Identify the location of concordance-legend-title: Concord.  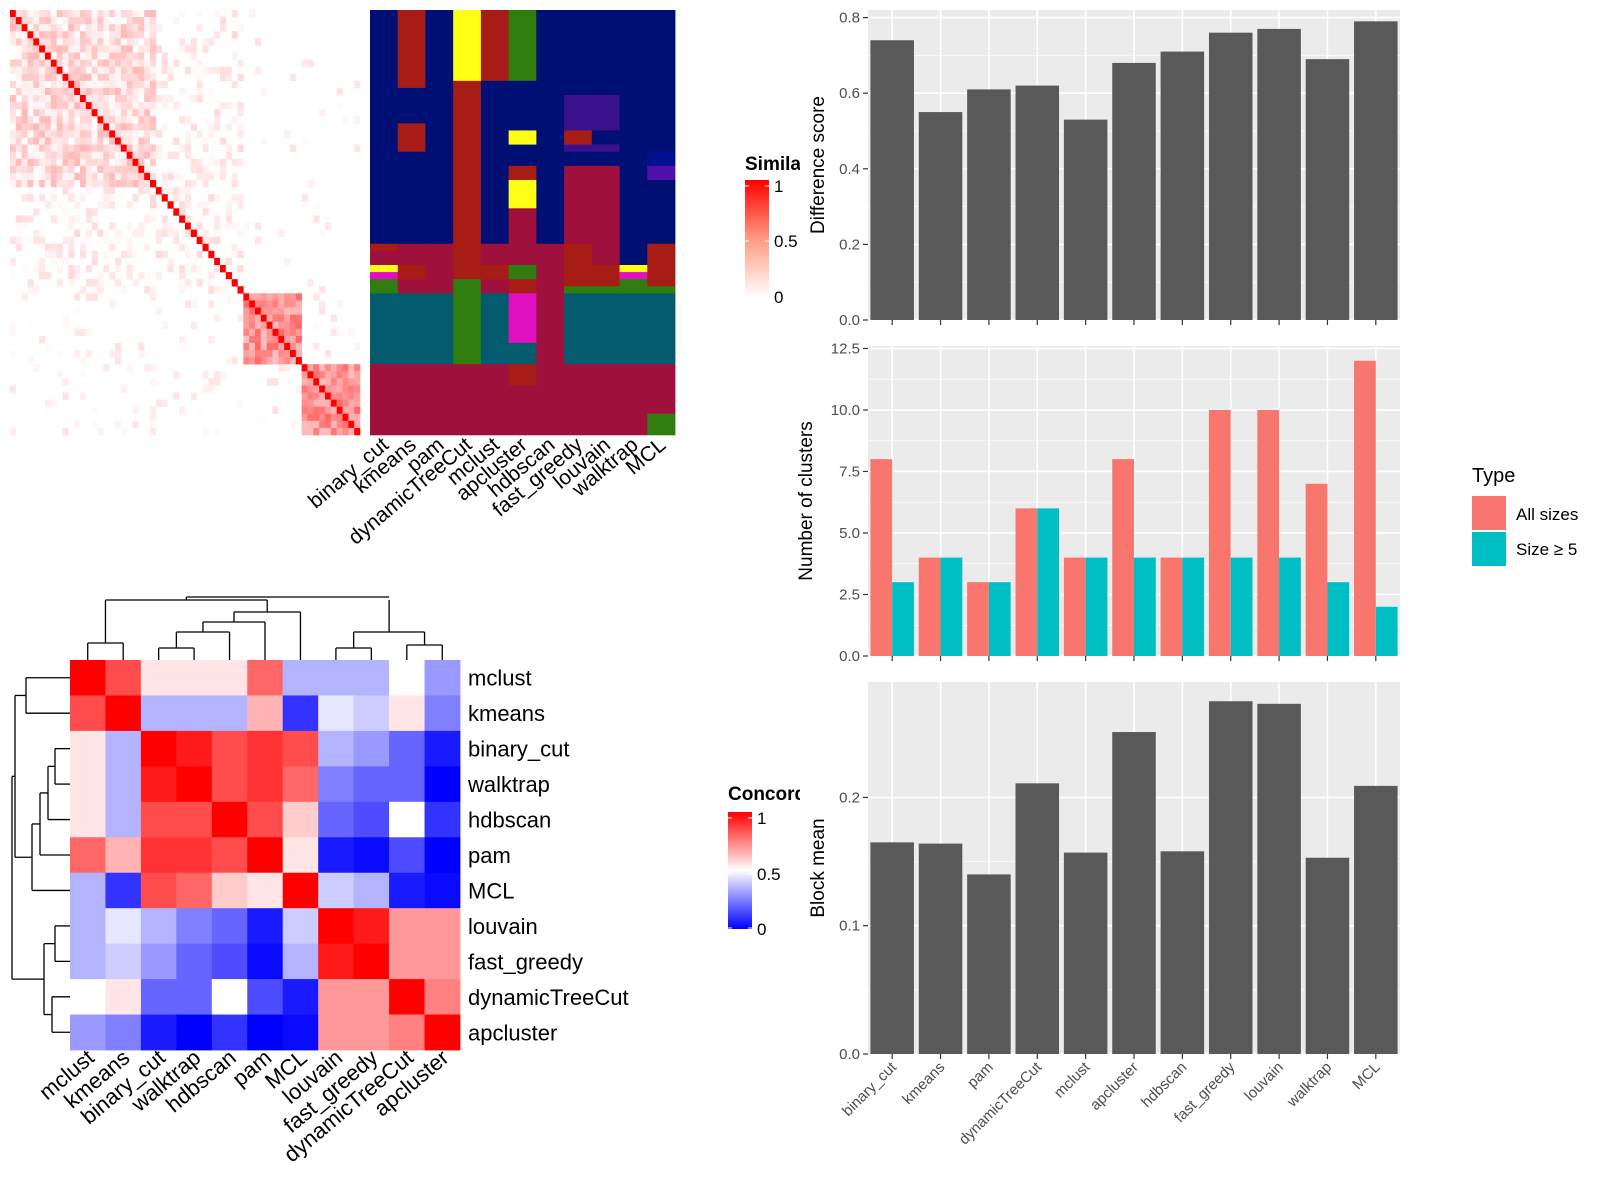
(767, 794).